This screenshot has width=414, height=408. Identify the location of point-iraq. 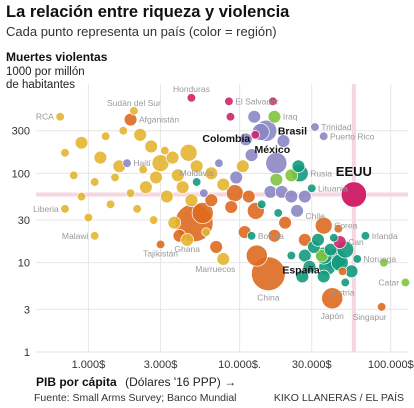
(274, 116).